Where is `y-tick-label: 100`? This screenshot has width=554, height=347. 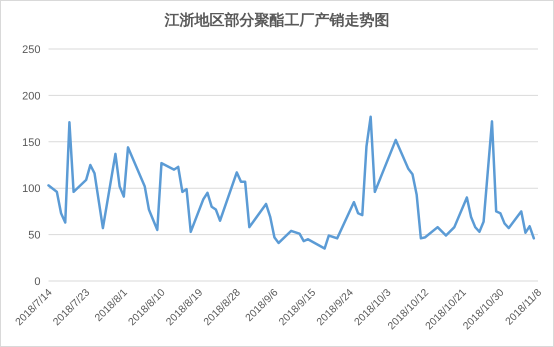
y-tick-label: 100 is located at coordinates (31, 189).